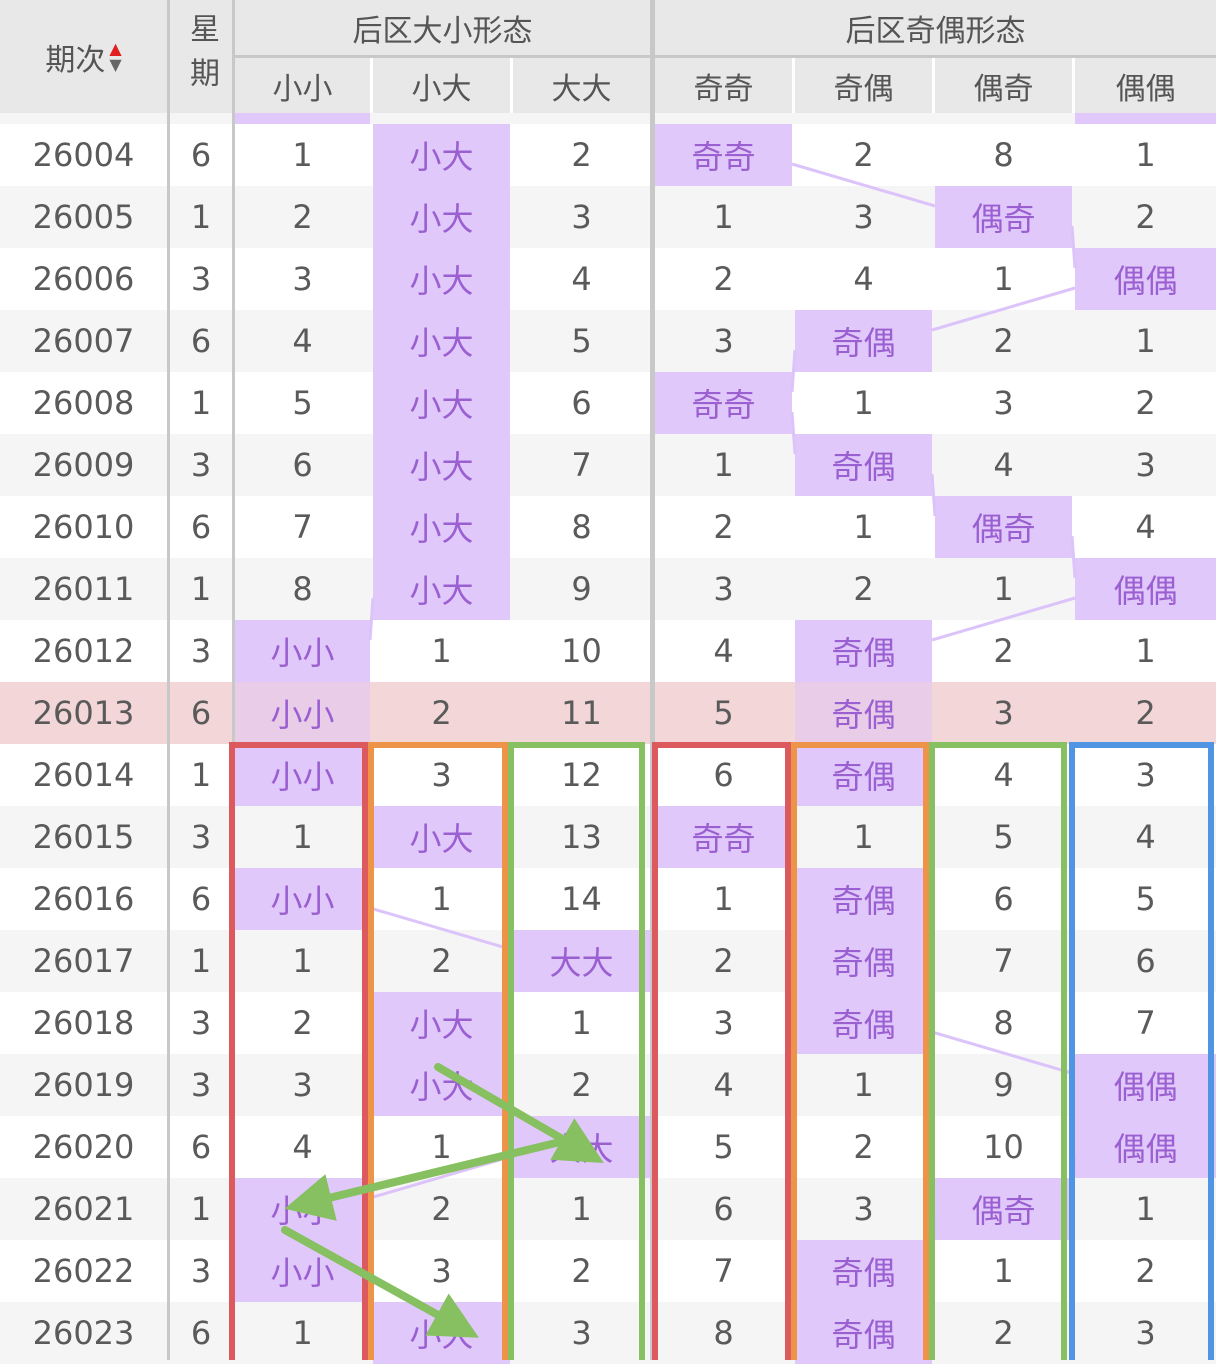 This screenshot has width=1216, height=1364. I want to click on orange-box-odd-even, so click(860, 1051).